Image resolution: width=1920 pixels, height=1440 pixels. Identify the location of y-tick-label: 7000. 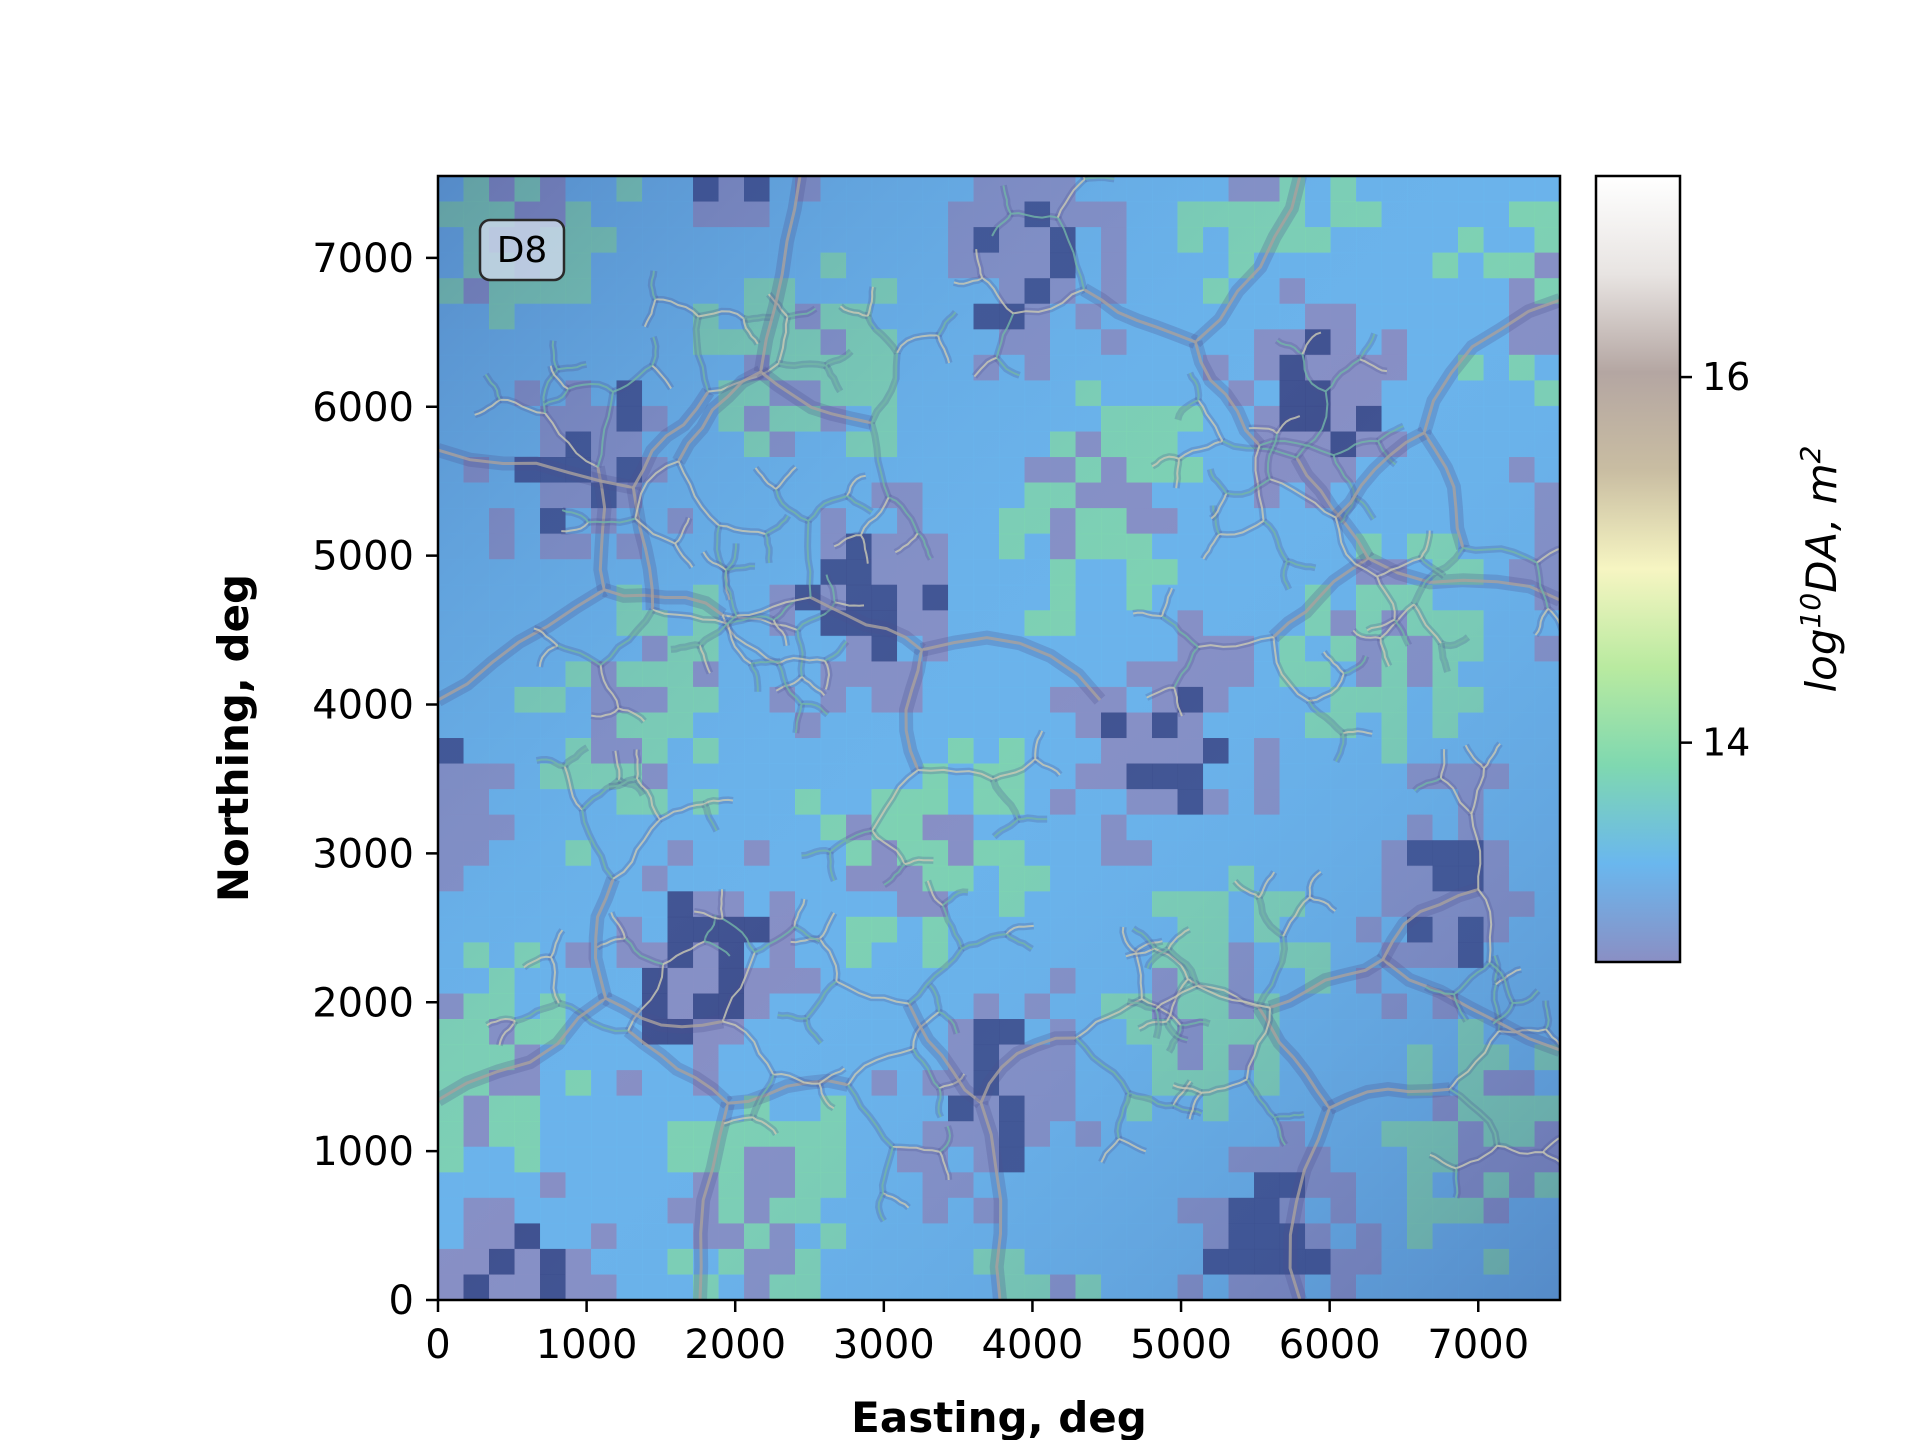
(363, 259).